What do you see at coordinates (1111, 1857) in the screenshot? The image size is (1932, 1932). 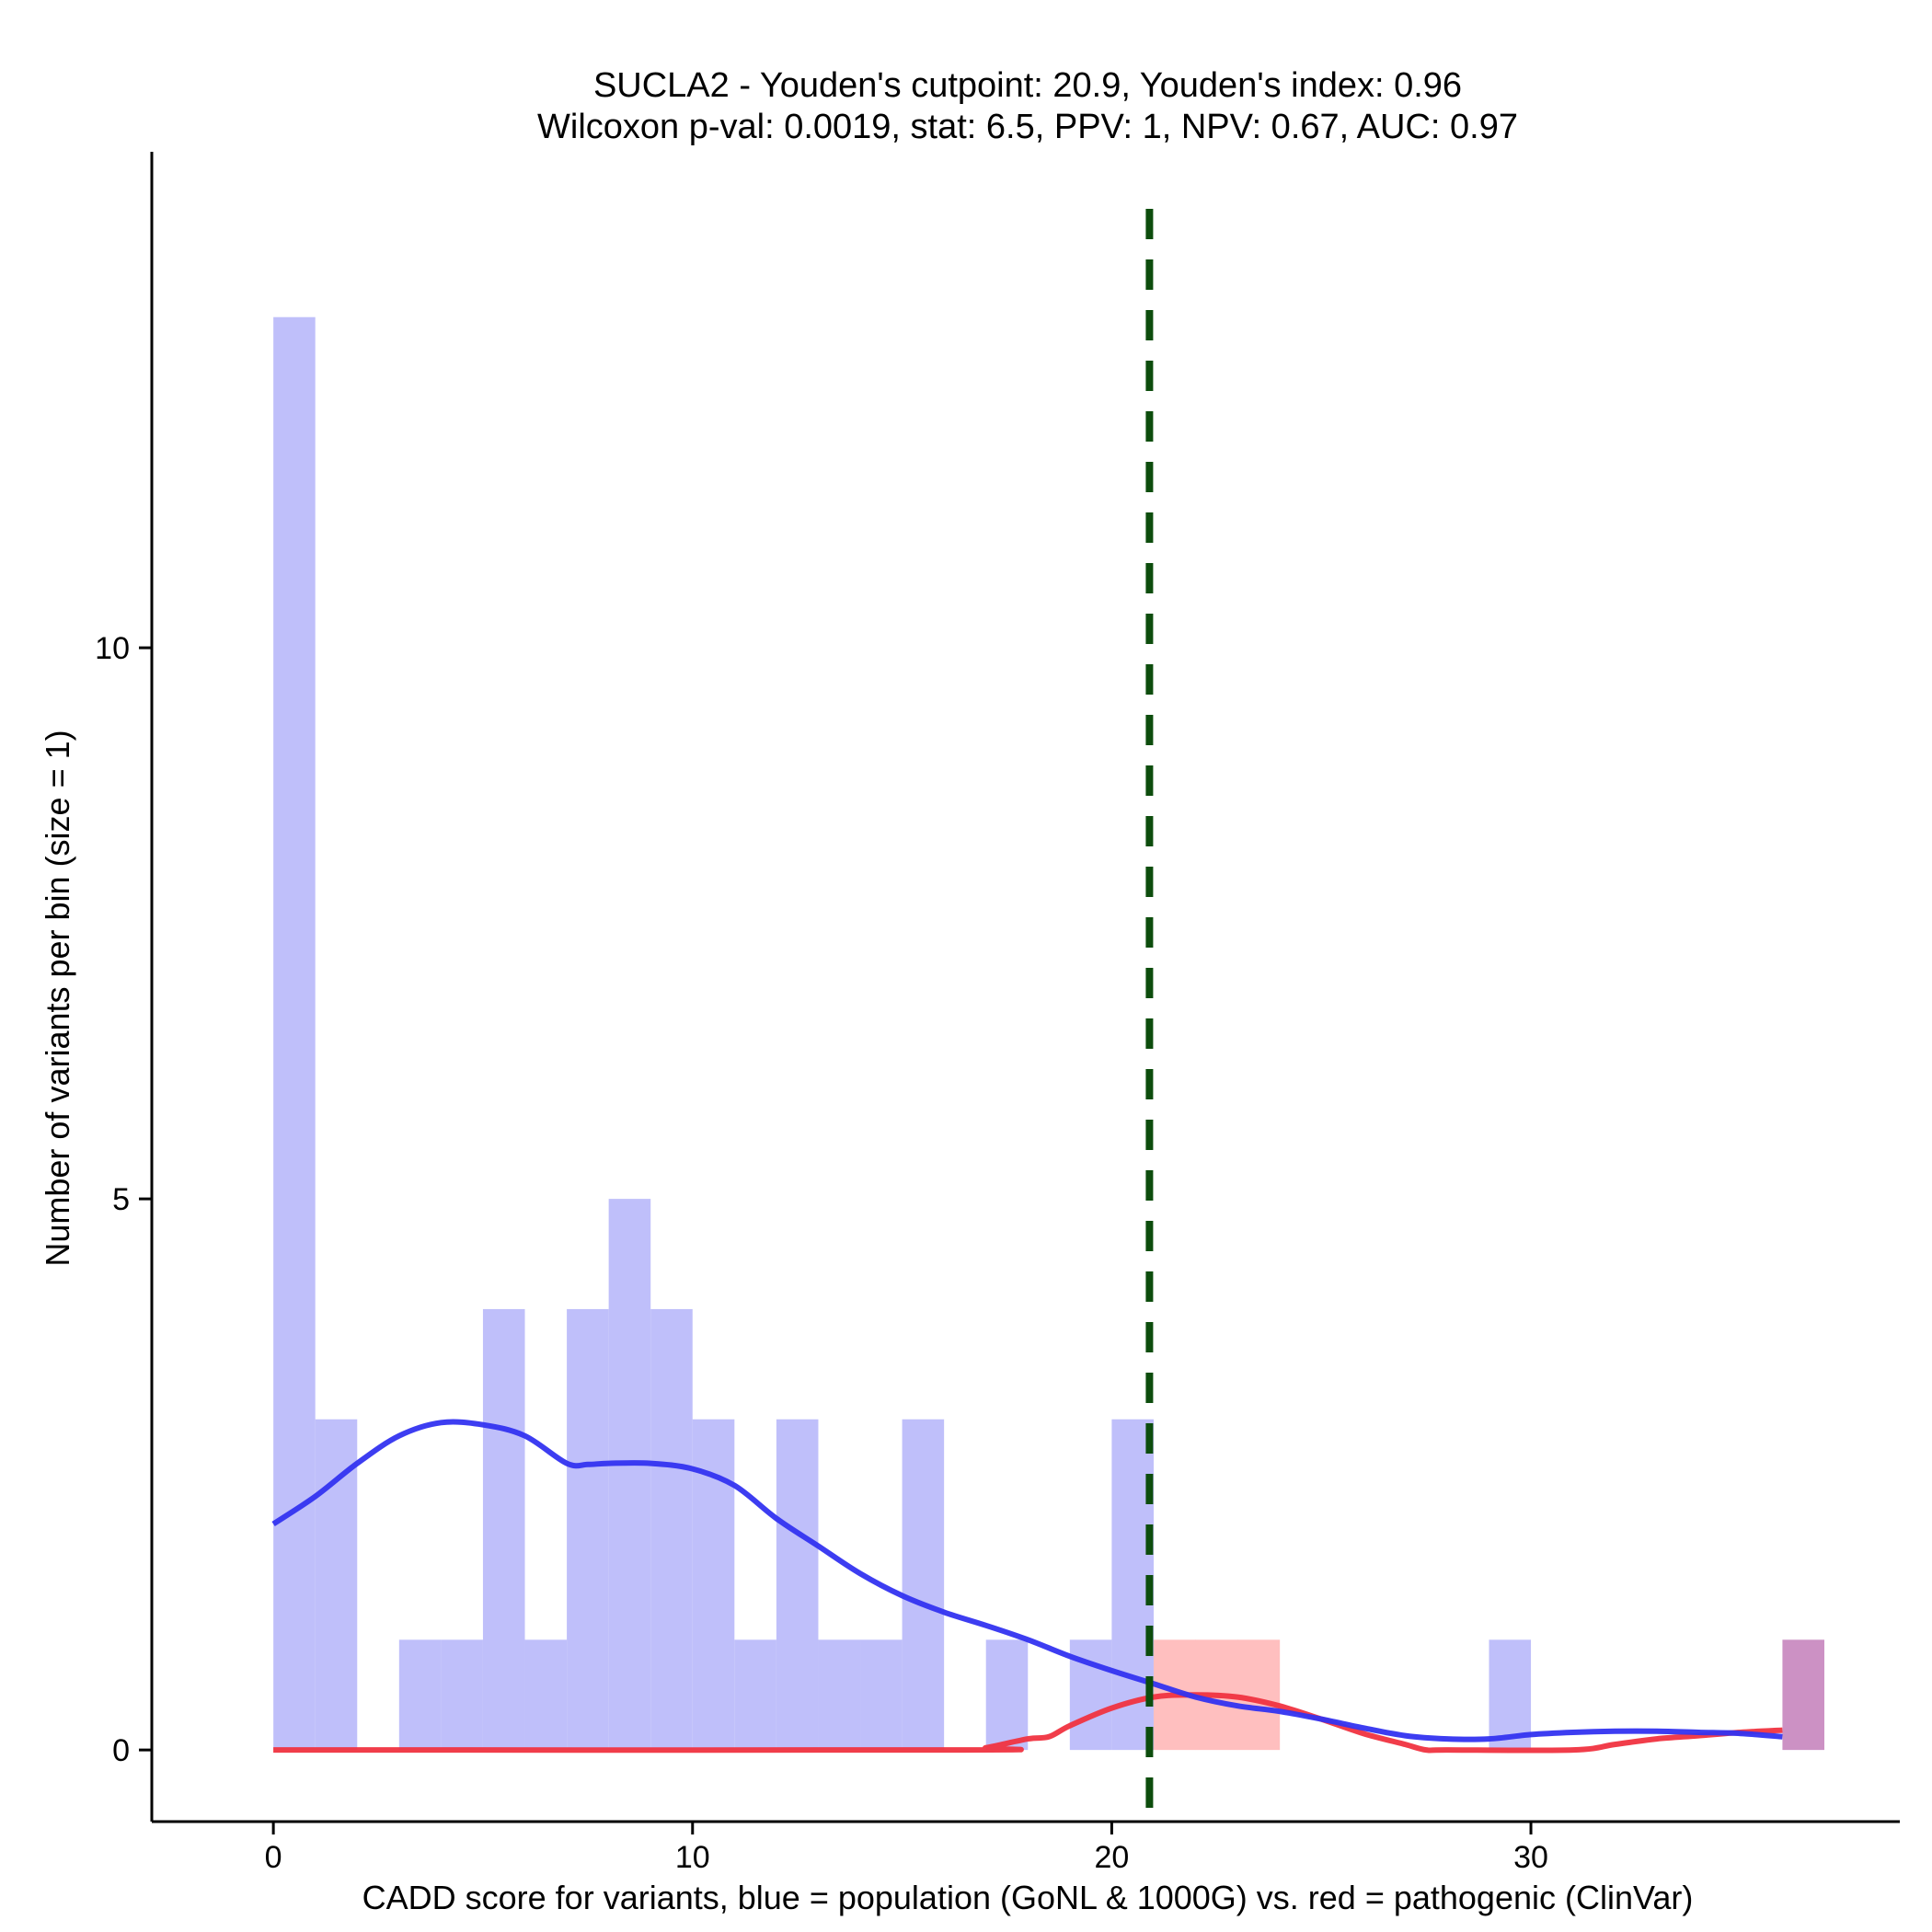 I see `x-tick-label-20: 20` at bounding box center [1111, 1857].